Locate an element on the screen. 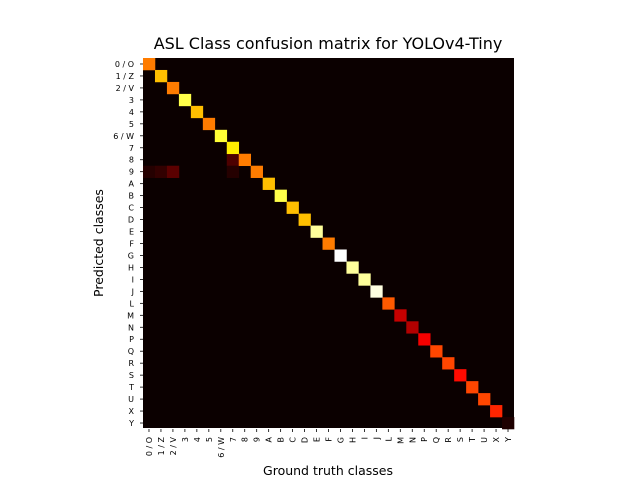 This screenshot has height=480, width=640. y-tick-label: U is located at coordinates (131, 399).